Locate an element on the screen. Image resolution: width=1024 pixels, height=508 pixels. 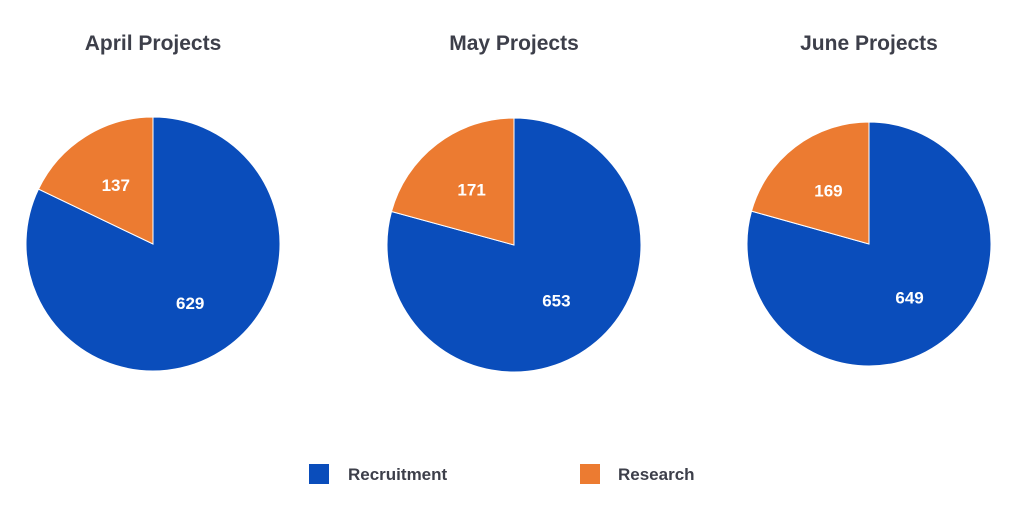
chart-title: June Projects is located at coordinates (869, 43).